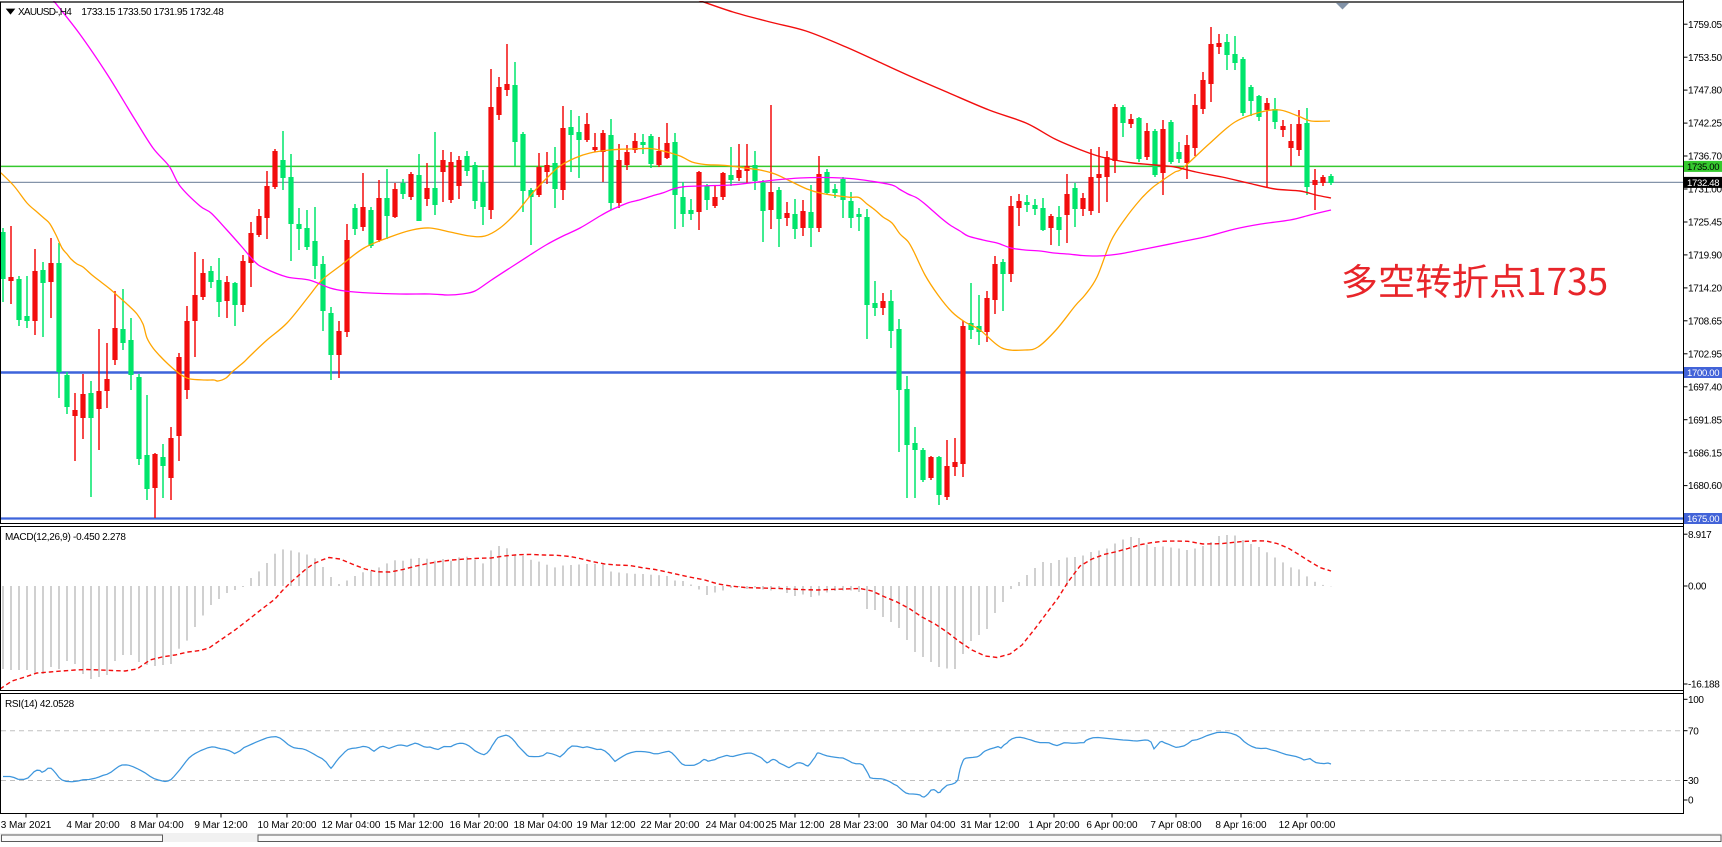 Image resolution: width=1722 pixels, height=847 pixels. I want to click on svg-text: 1714.20, so click(1705, 289).